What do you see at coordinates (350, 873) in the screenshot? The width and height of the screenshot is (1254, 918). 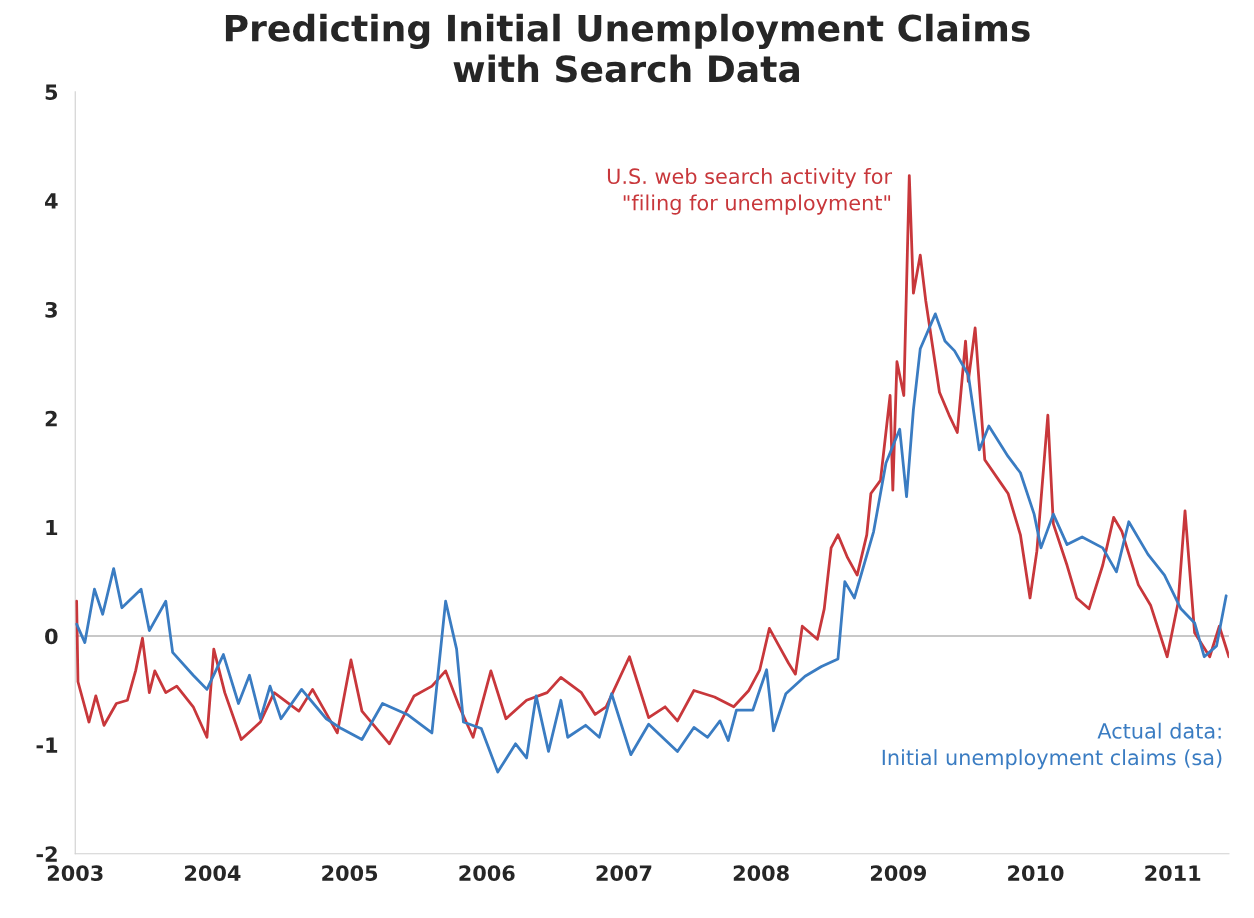 I see `x-tick-label: 2005` at bounding box center [350, 873].